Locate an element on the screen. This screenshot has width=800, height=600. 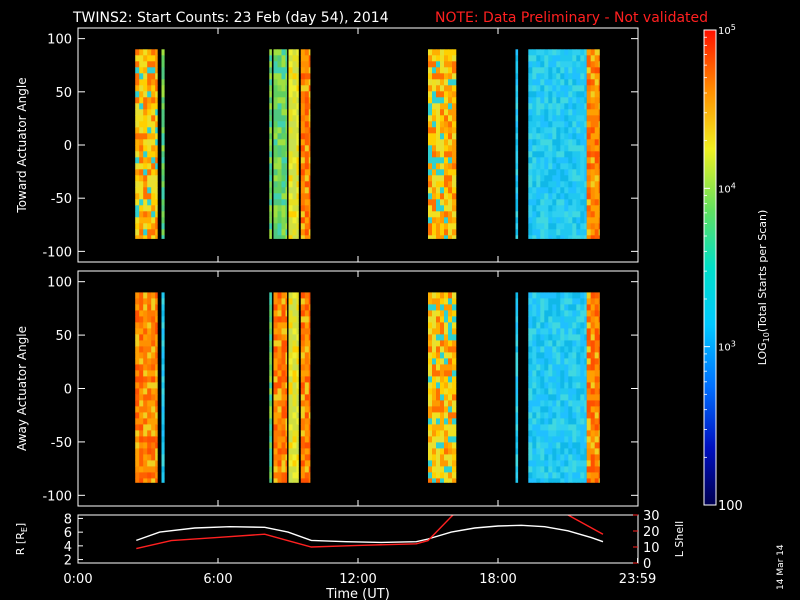
radius-series-line is located at coordinates (370, 534).